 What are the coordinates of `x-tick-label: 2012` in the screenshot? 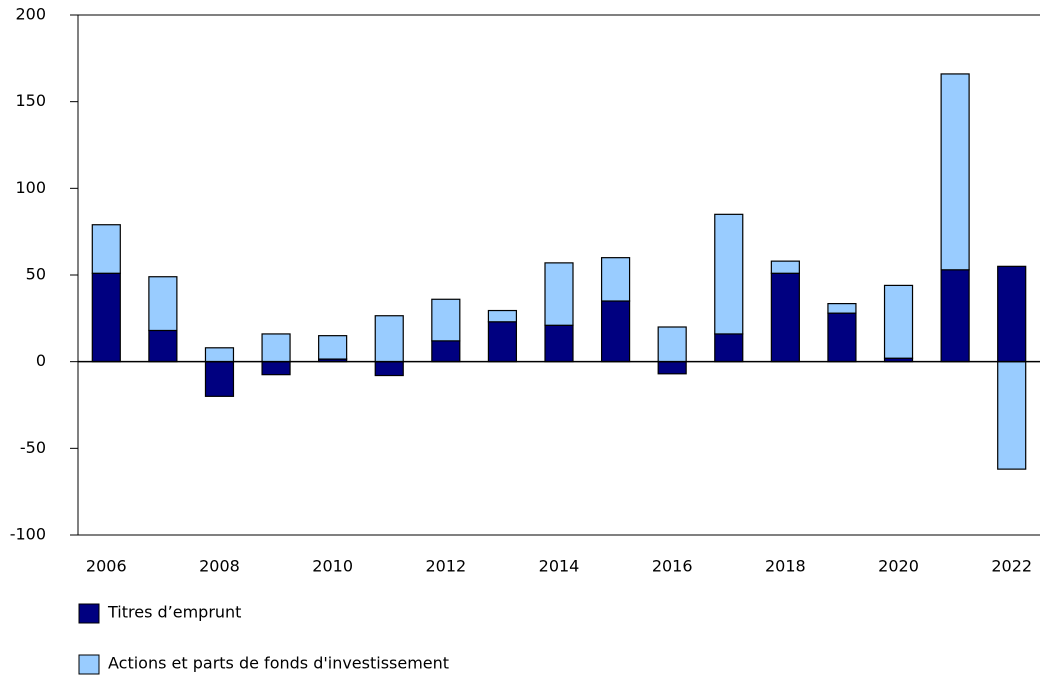 It's located at (445, 566).